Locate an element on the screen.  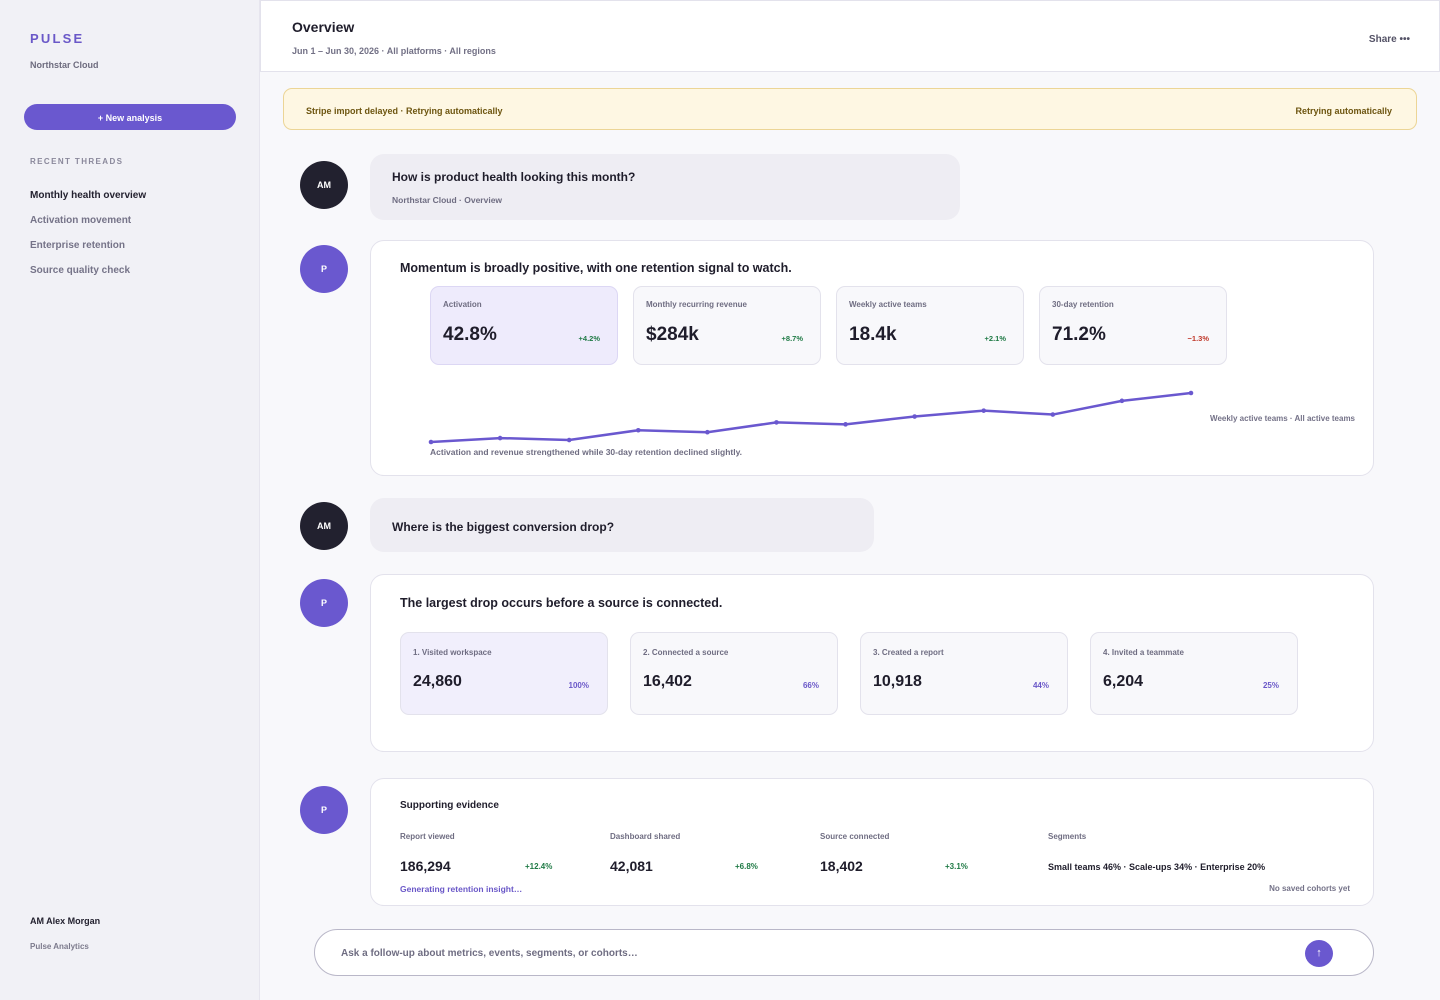
funnel-step-percent: 44% is located at coordinates (1040, 685).